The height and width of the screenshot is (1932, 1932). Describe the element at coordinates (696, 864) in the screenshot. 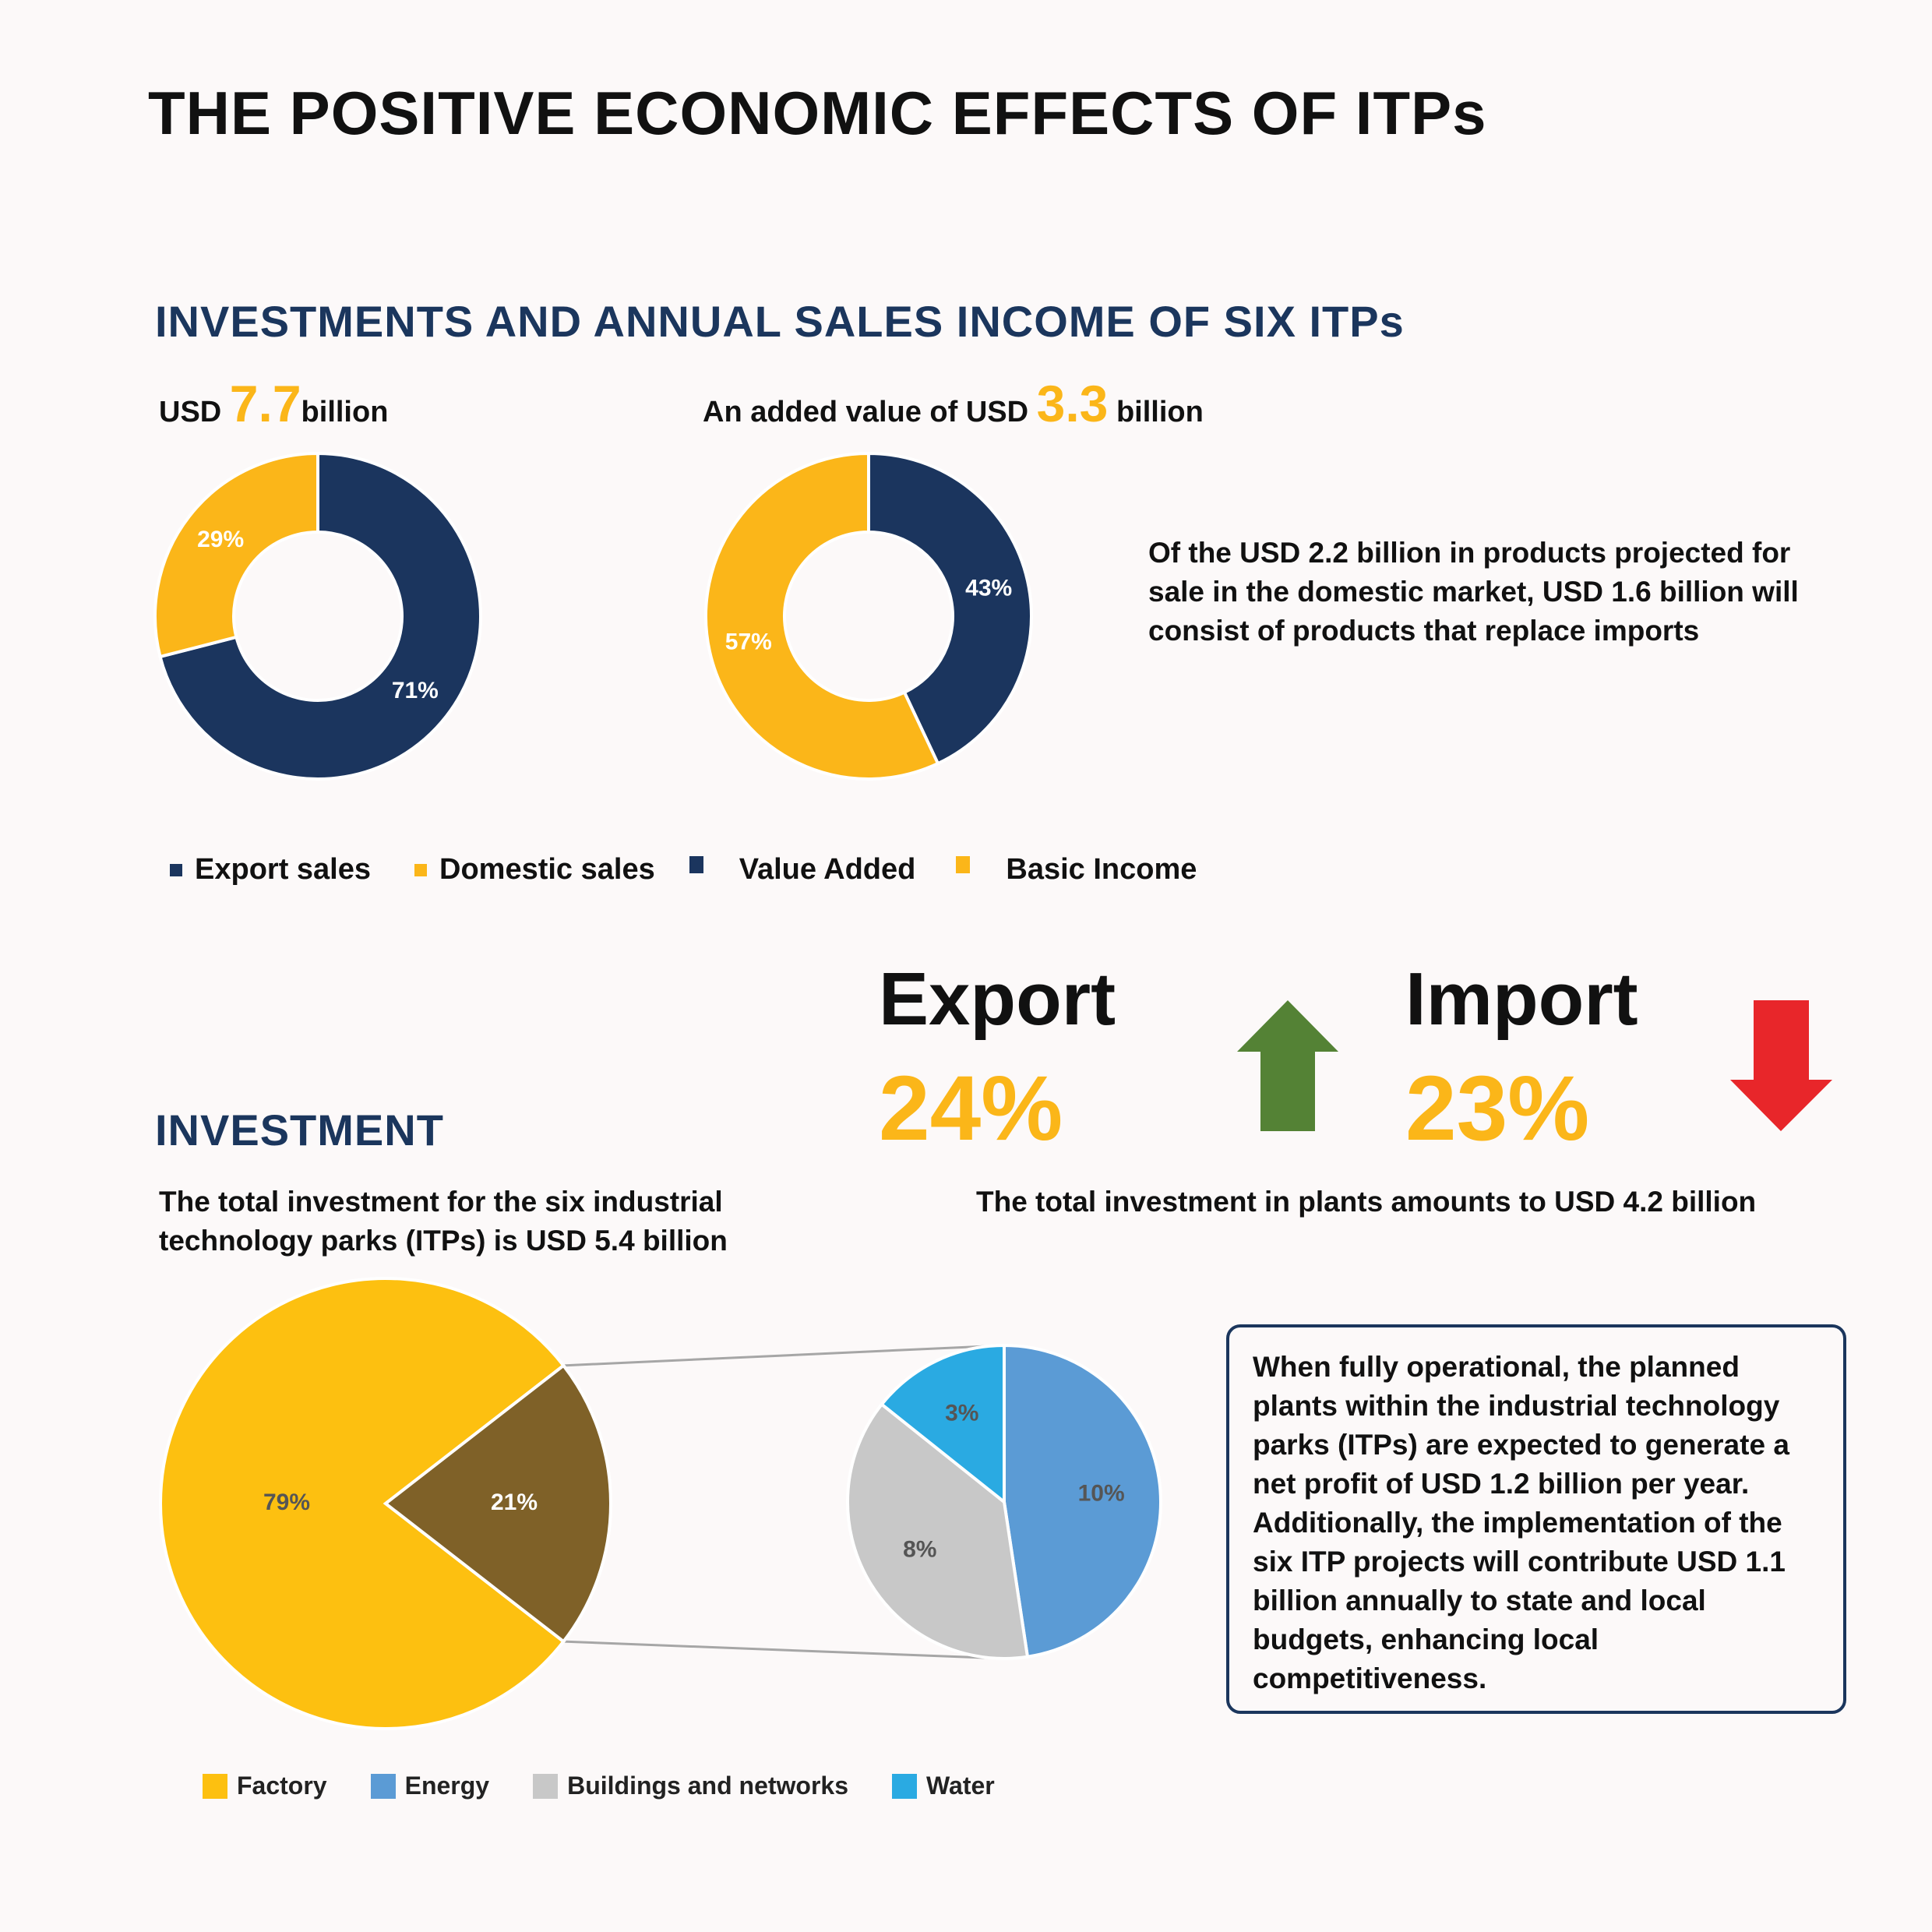

I see `legend-swatch-value-added` at that location.